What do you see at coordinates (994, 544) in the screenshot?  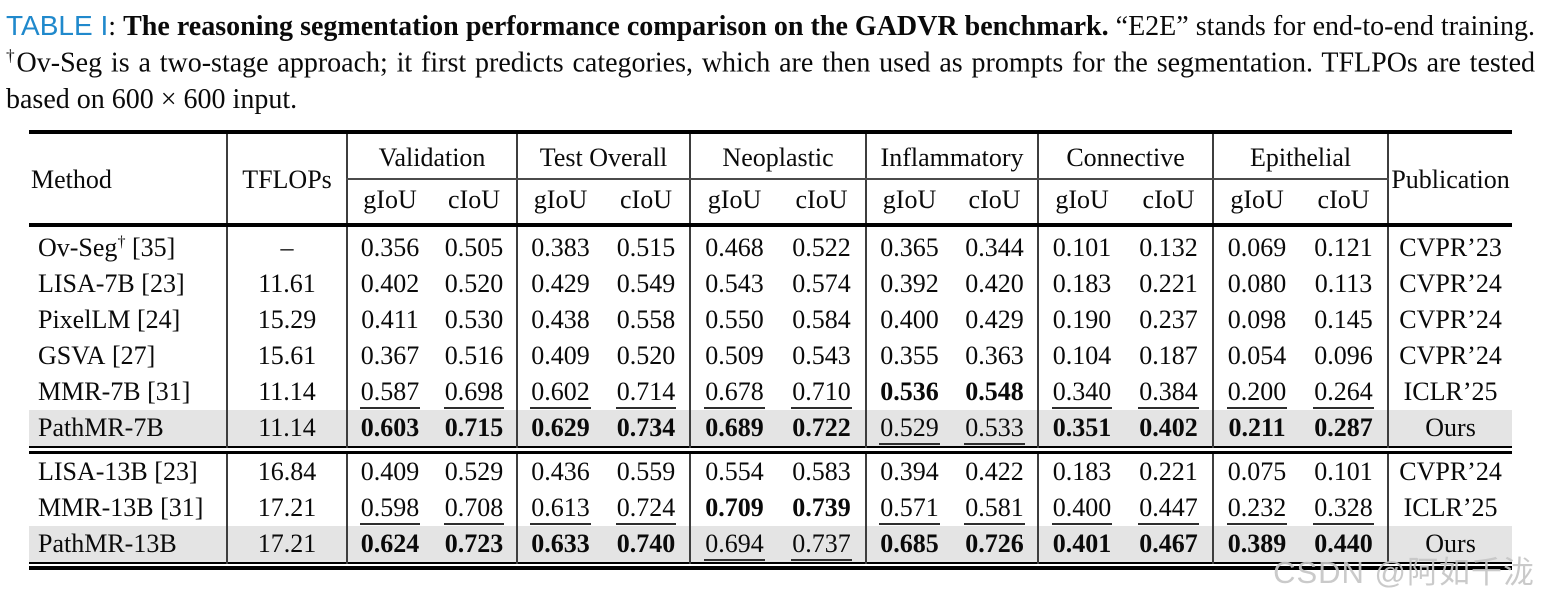 I see `metric-value: 0.726` at bounding box center [994, 544].